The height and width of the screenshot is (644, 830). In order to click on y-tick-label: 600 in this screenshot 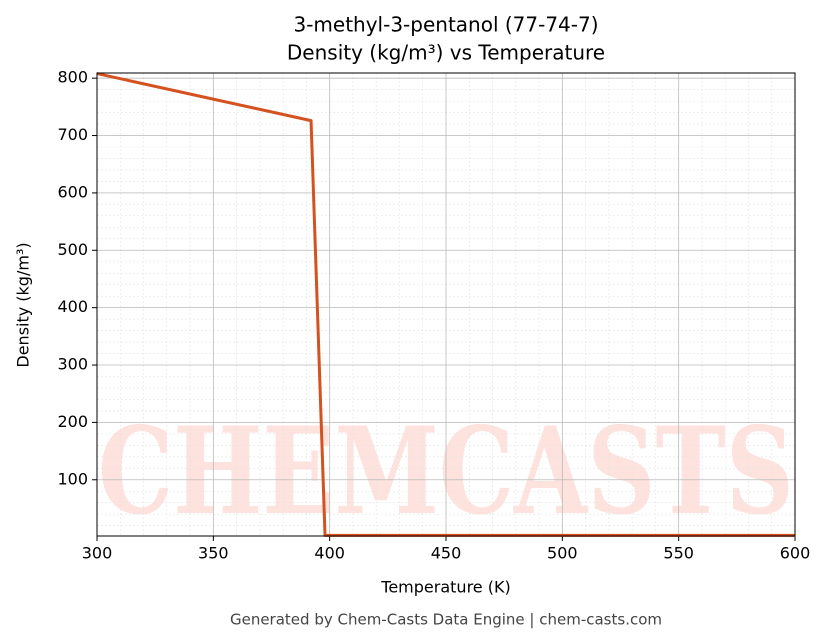, I will do `click(72, 191)`.